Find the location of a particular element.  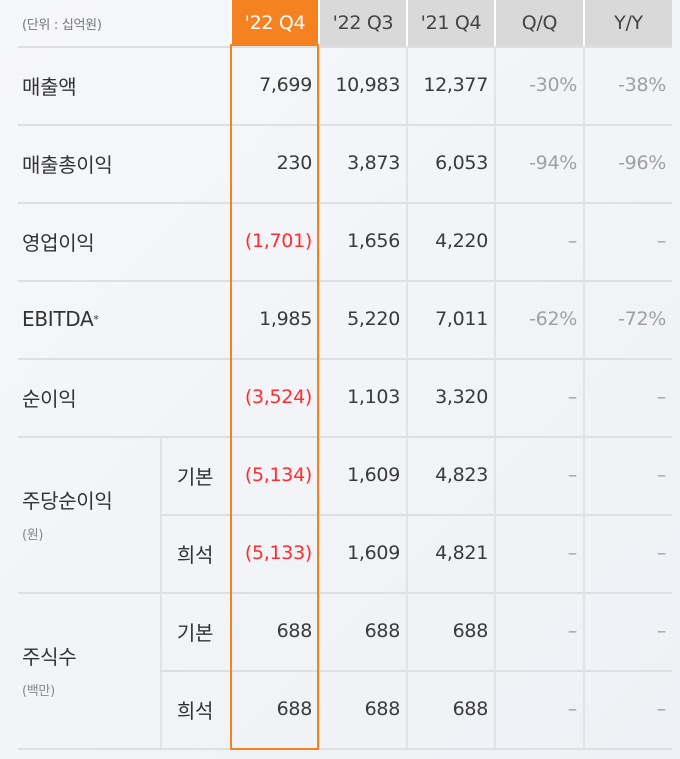

value-cell: 6,053 is located at coordinates (461, 163).